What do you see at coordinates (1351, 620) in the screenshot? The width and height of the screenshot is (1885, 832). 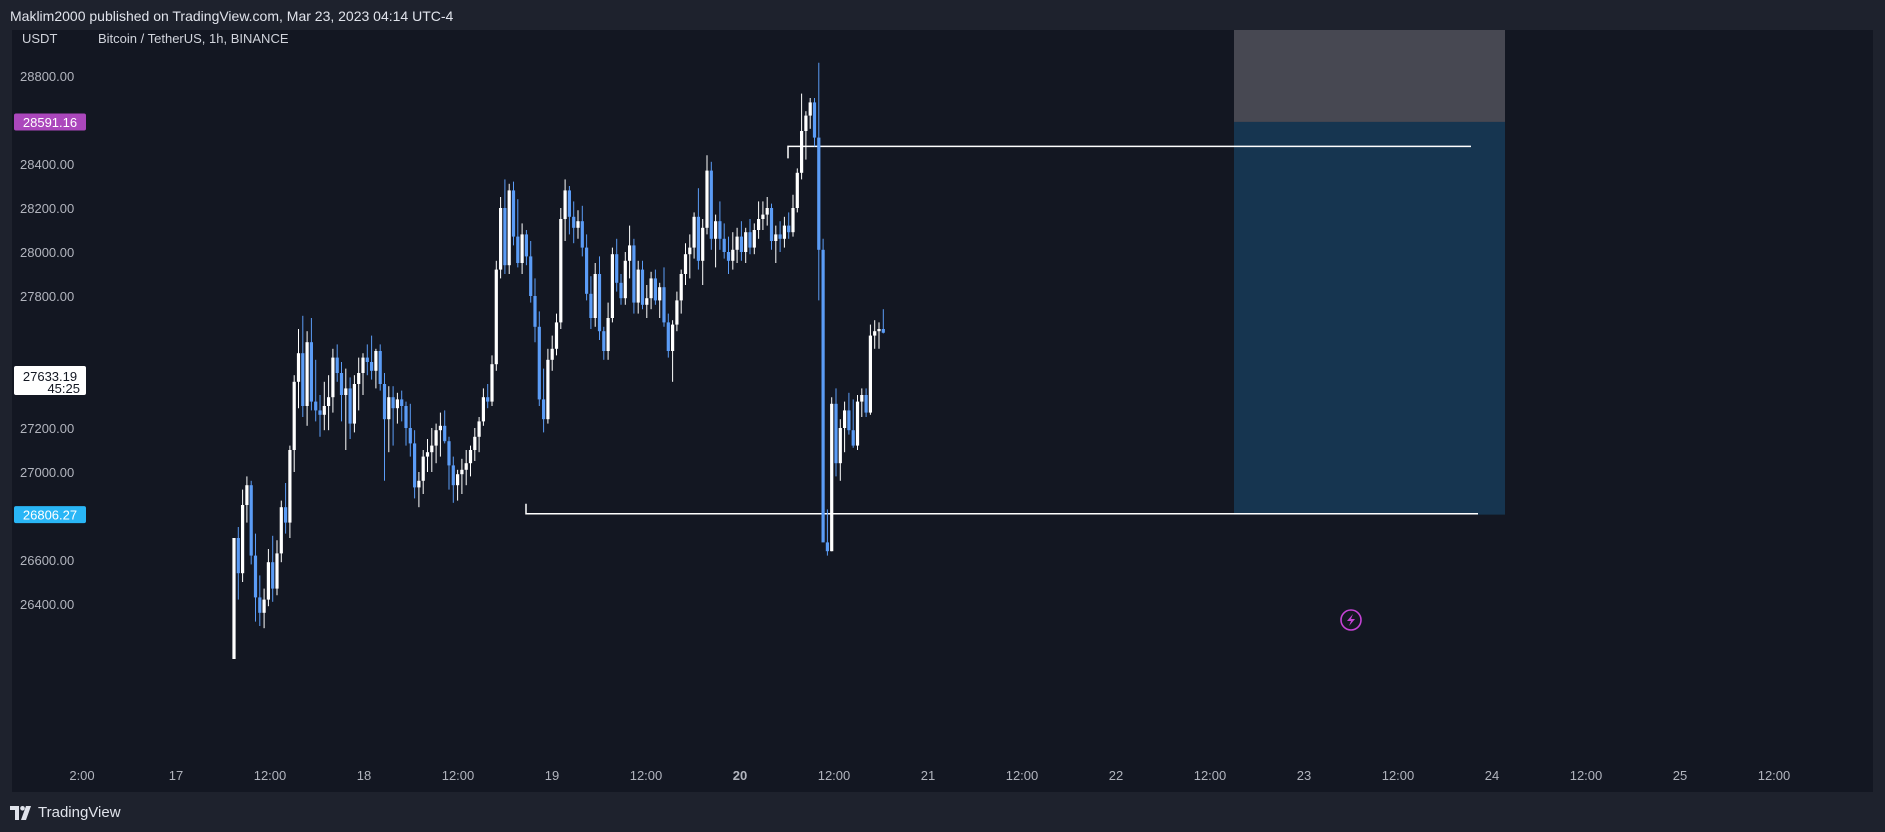 I see `flash-icon` at bounding box center [1351, 620].